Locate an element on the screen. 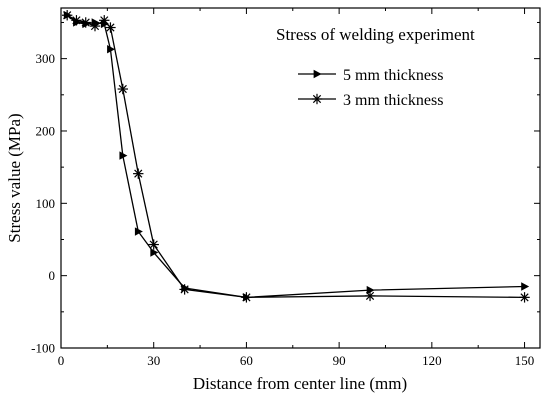 The height and width of the screenshot is (403, 550). x-tick-label: 0 is located at coordinates (61, 360).